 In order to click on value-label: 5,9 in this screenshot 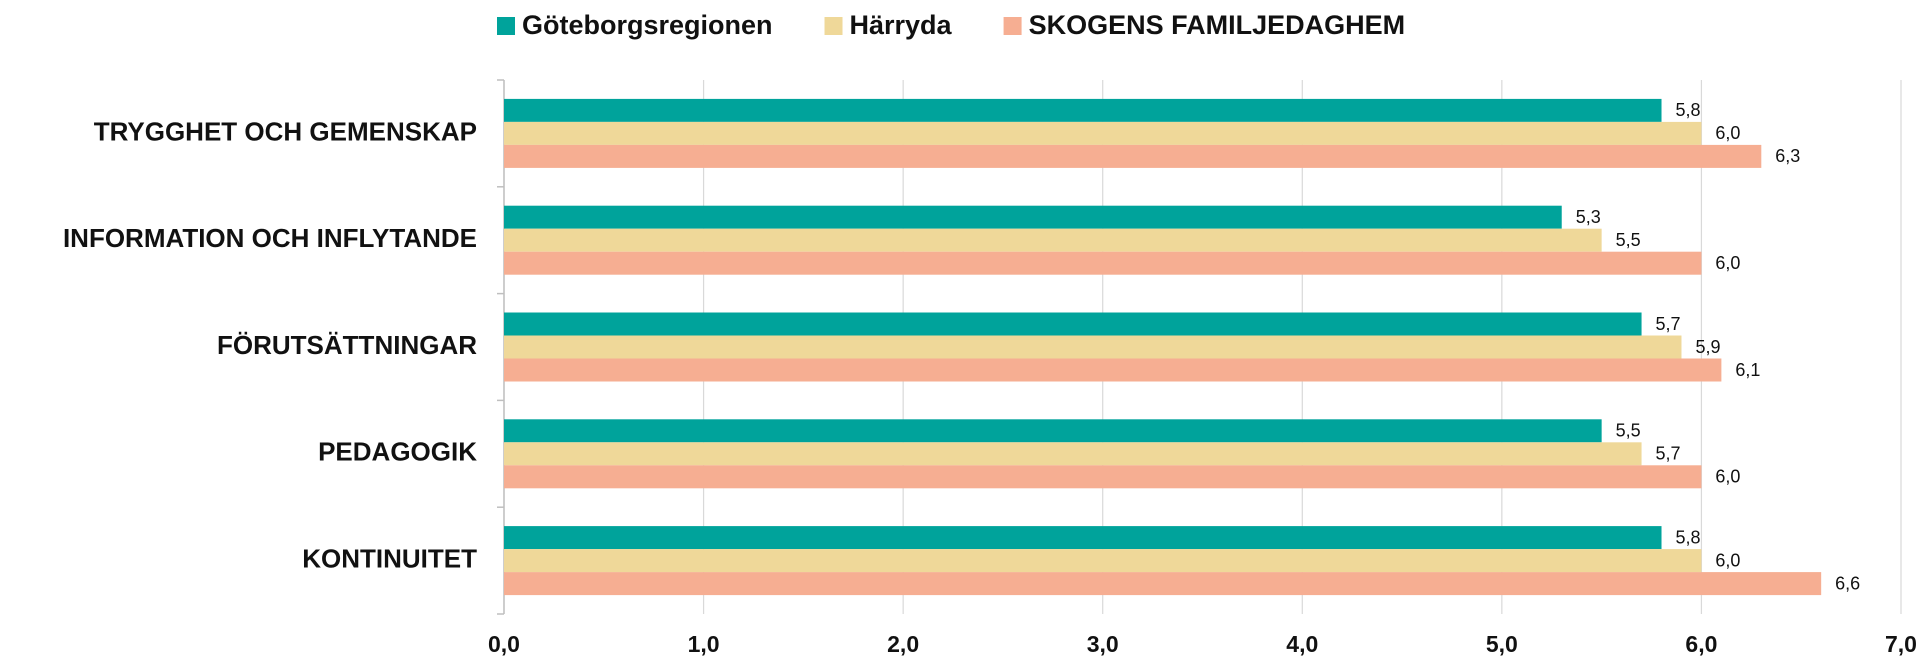, I will do `click(1707, 347)`.